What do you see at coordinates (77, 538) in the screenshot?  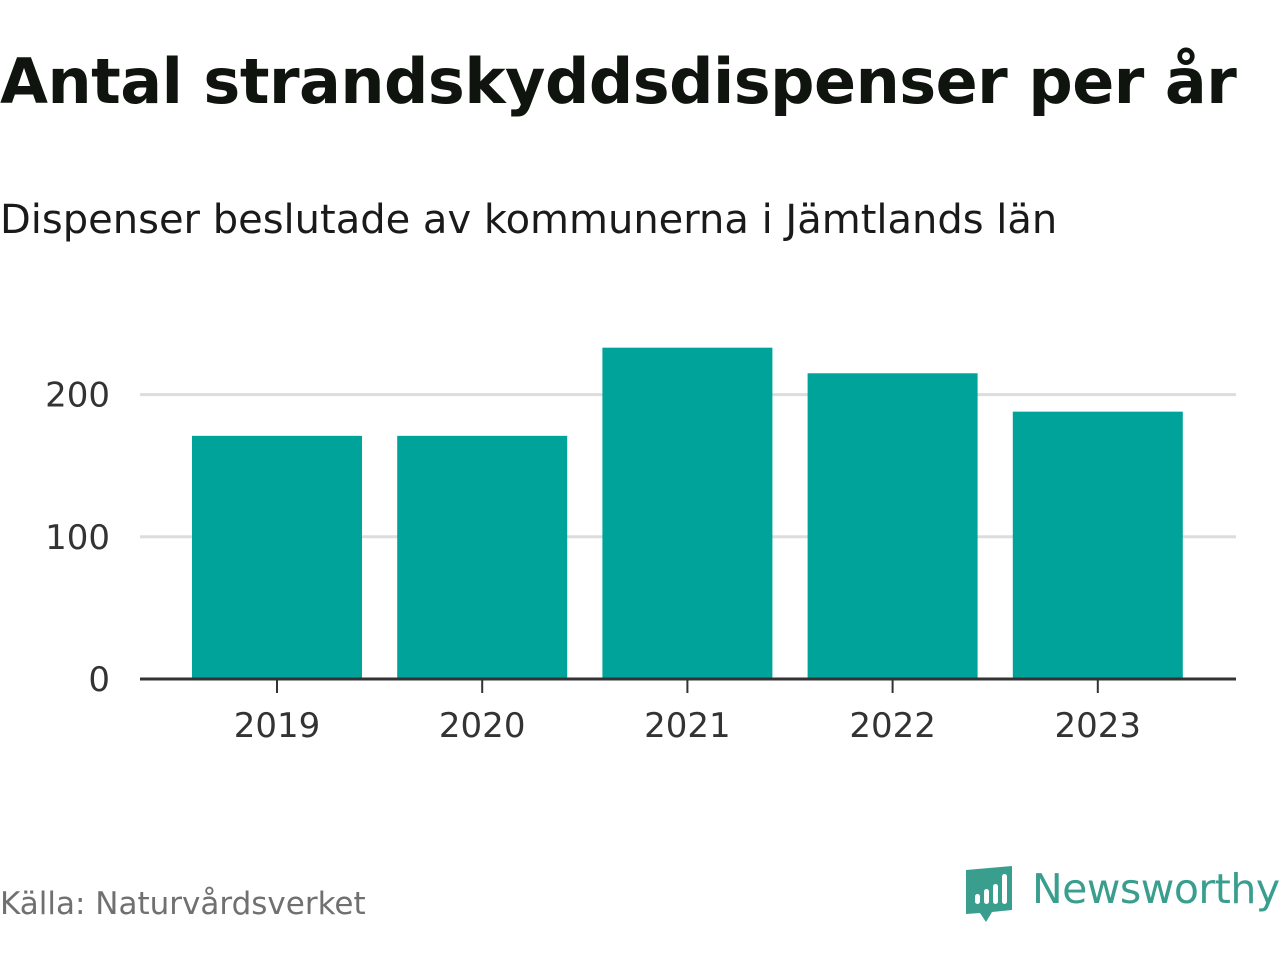 I see `y-tick-label: 100` at bounding box center [77, 538].